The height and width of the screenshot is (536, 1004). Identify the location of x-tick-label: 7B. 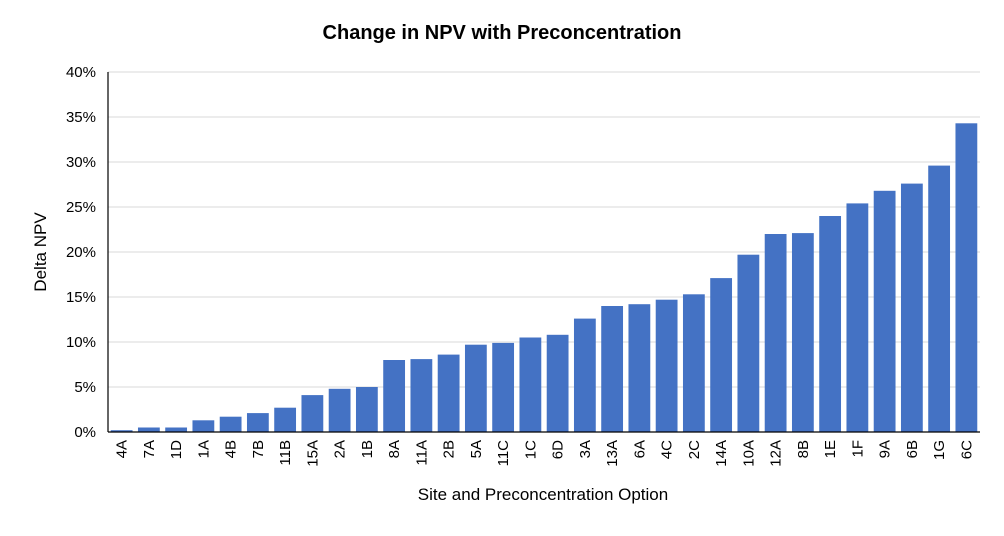
(258, 449).